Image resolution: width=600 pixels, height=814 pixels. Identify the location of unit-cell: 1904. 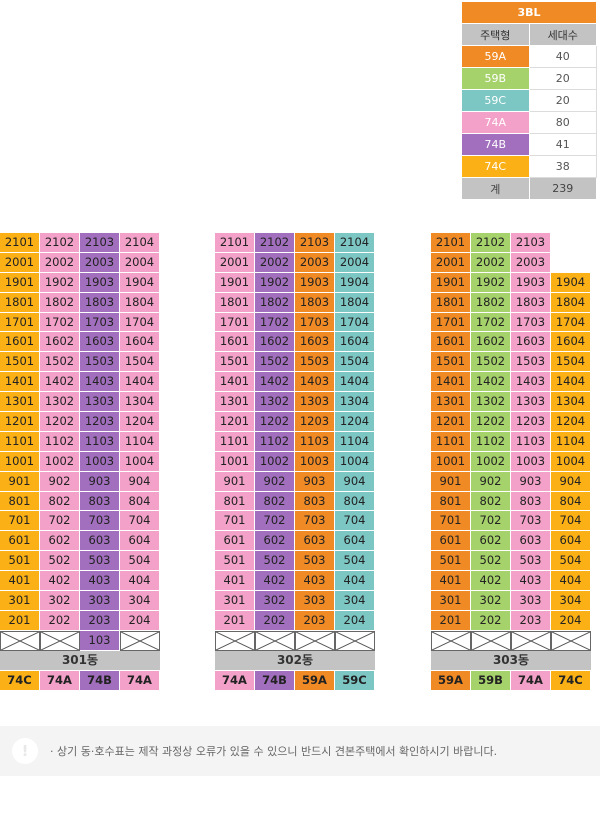
(355, 282).